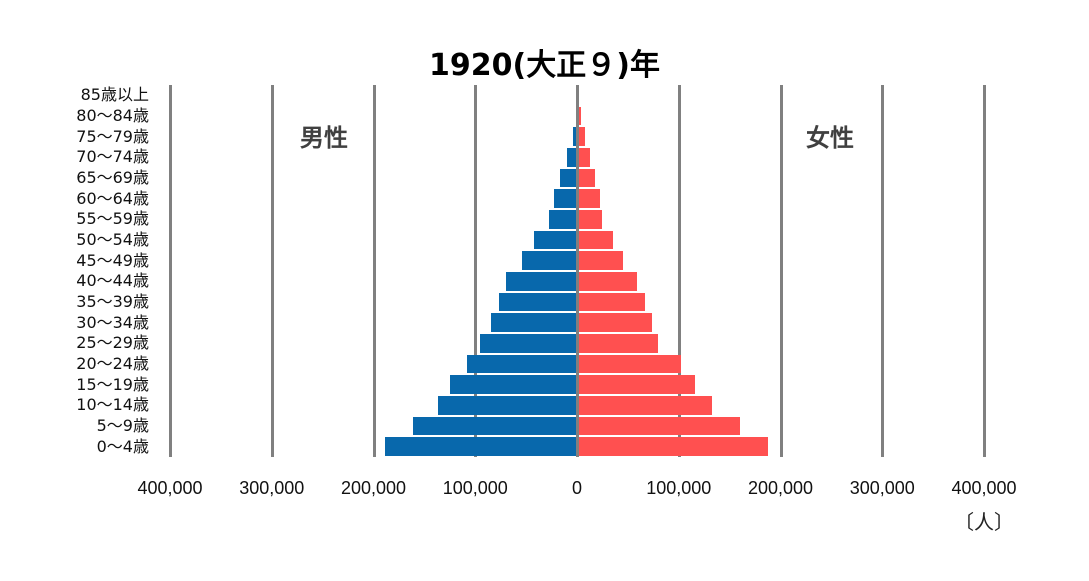 The image size is (1089, 581). Describe the element at coordinates (112, 219) in the screenshot. I see `age-group-label: 55〜59歳` at that location.